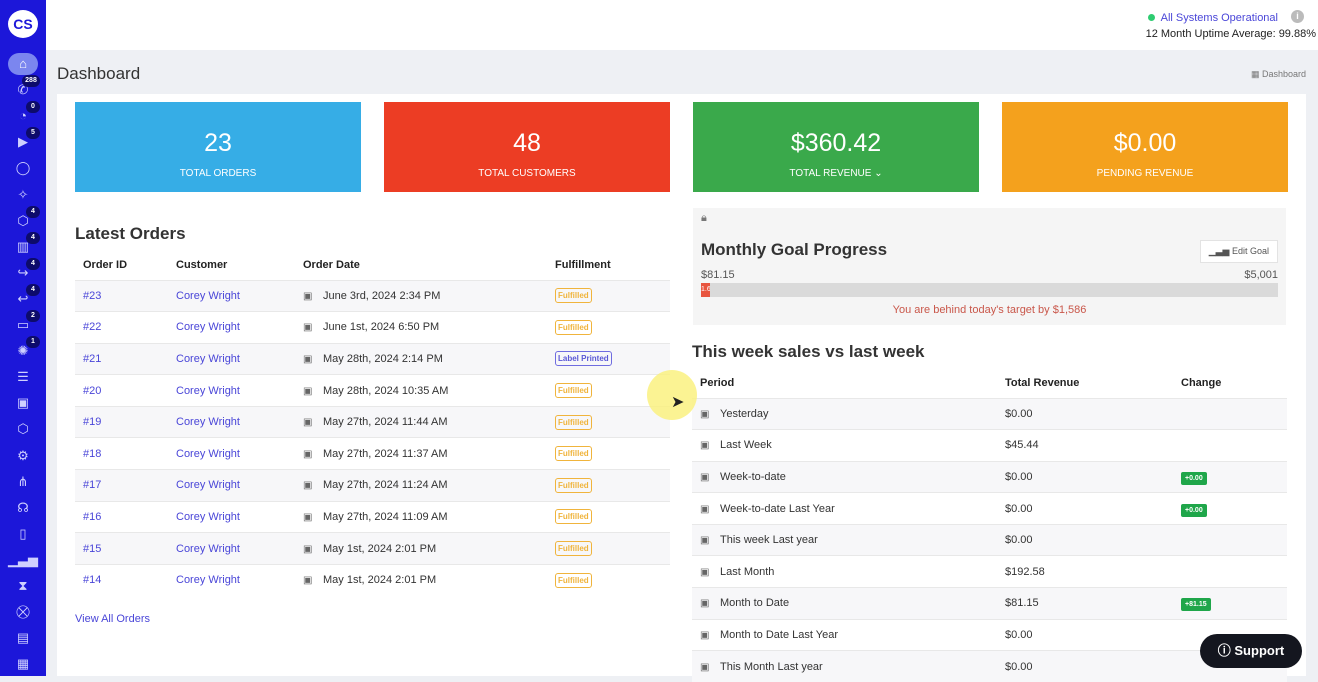  Describe the element at coordinates (1145, 173) in the screenshot. I see `stat-label: Pending Revenue` at that location.